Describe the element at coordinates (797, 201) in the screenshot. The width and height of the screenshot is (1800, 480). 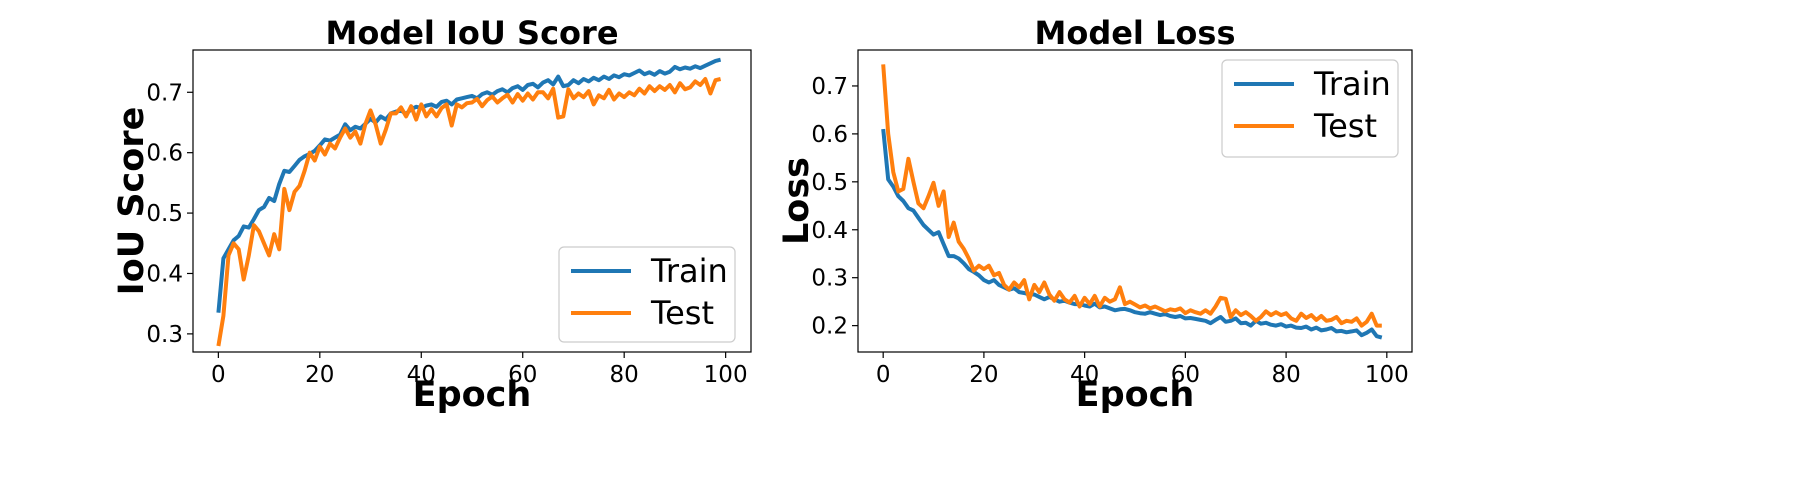
I see `y-axis-label: Loss` at that location.